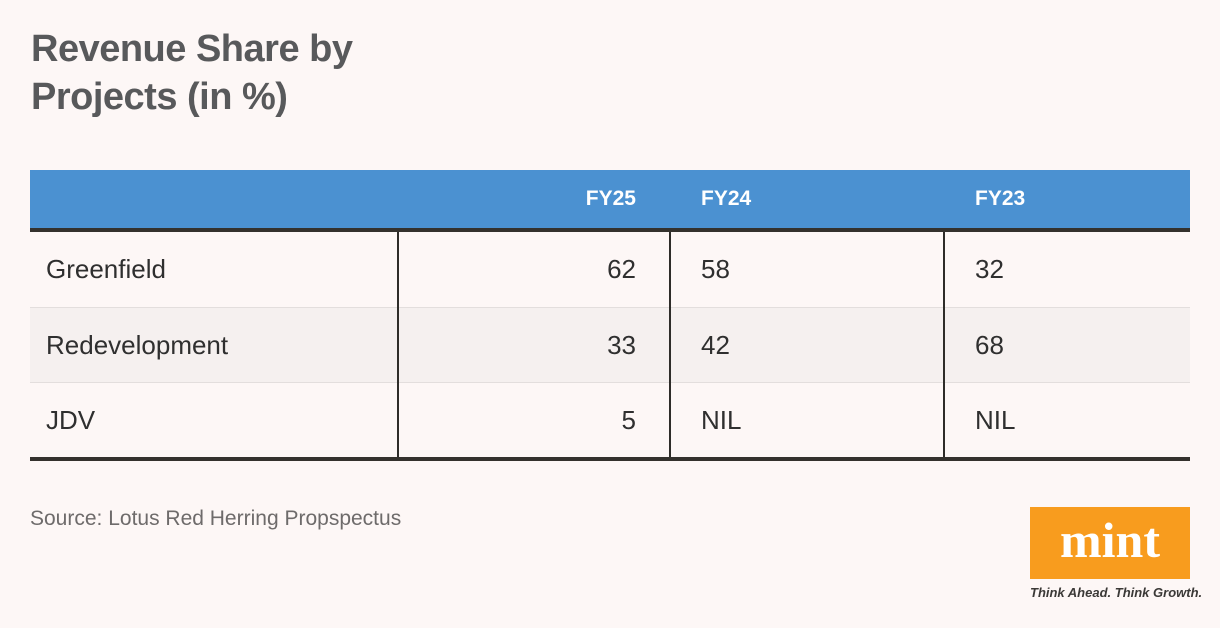  Describe the element at coordinates (715, 269) in the screenshot. I see `cell-greenfield-fy24: 58` at that location.